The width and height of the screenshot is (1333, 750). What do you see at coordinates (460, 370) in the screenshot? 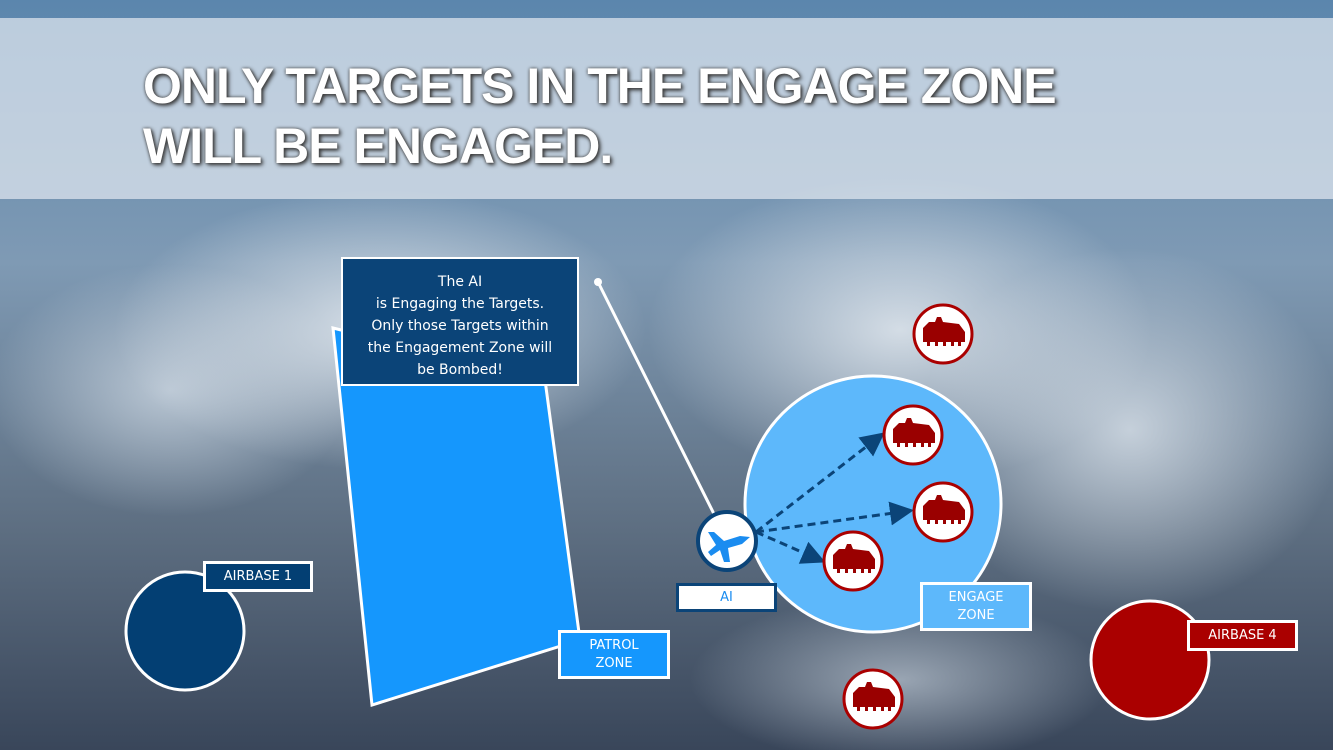
I see `callout-line: be Bombed!` at bounding box center [460, 370].